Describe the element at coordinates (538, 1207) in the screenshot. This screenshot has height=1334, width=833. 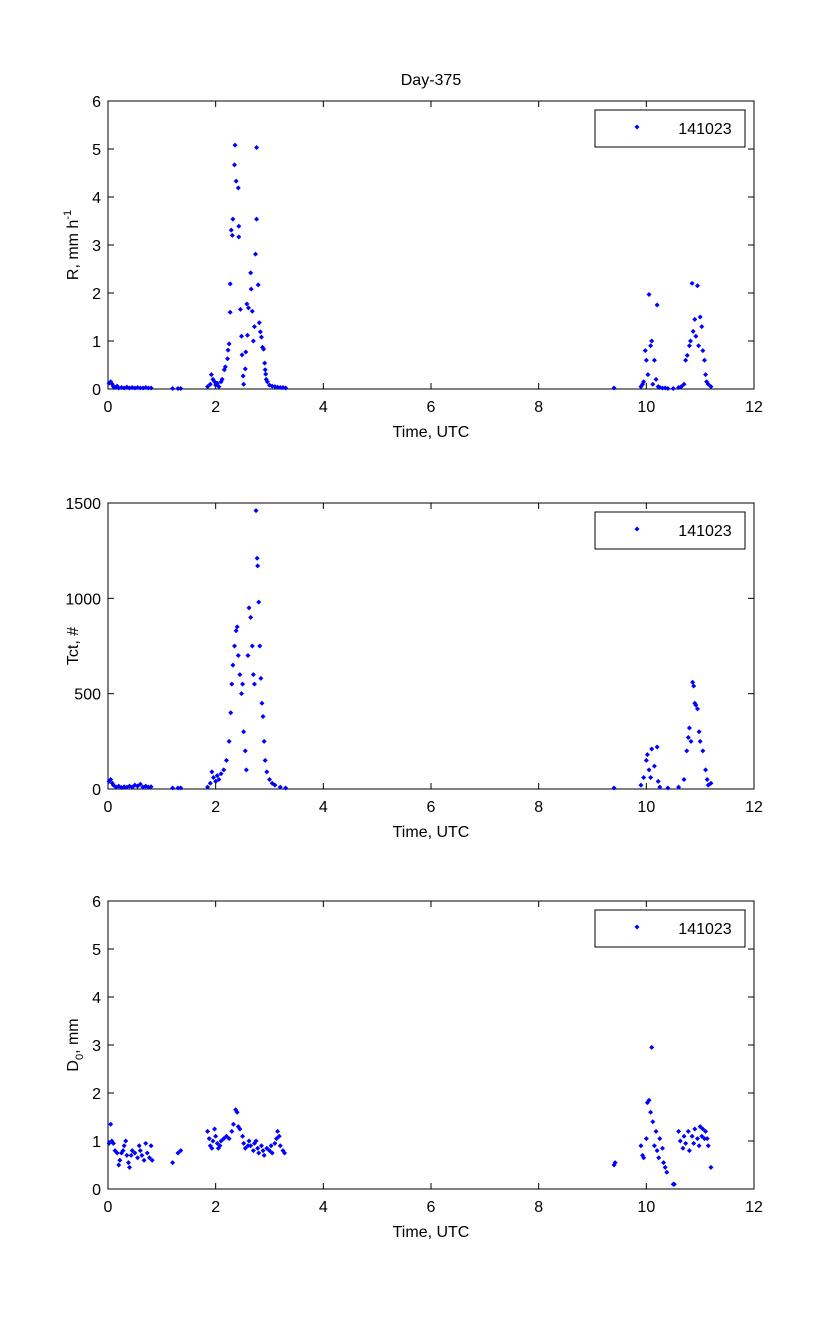
I see `x-tick-label: 8` at that location.